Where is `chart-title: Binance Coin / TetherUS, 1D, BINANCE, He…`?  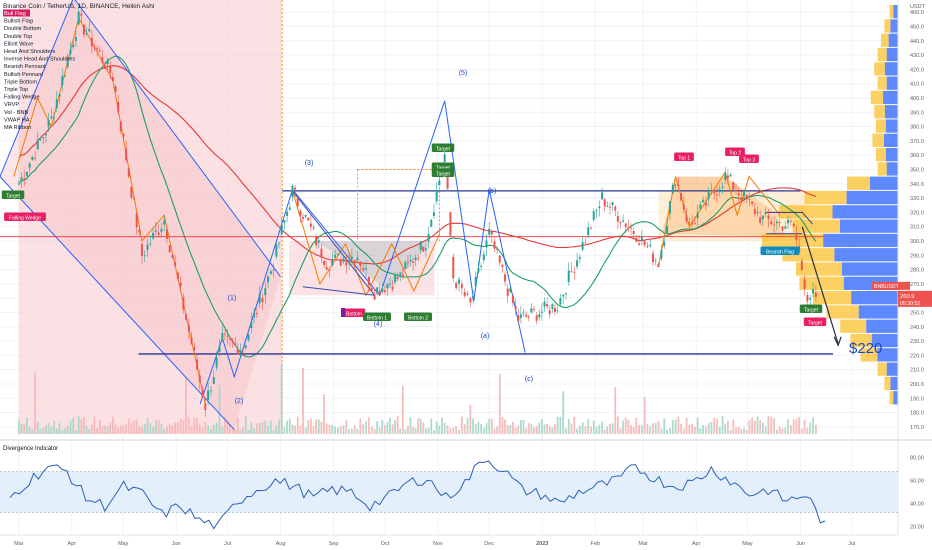 chart-title: Binance Coin / TetherUS, 1D, BINANCE, He… is located at coordinates (78, 6).